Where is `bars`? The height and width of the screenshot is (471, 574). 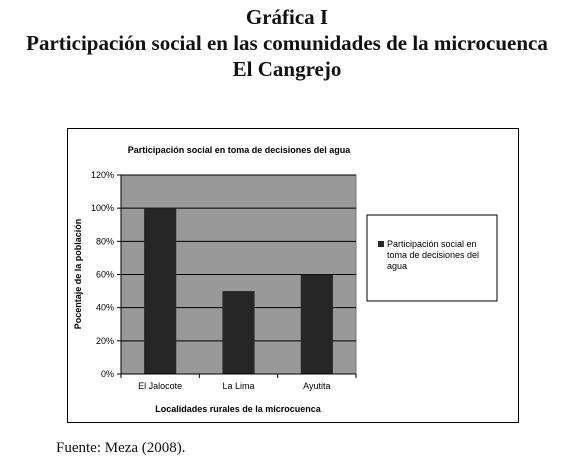
bars is located at coordinates (238, 291).